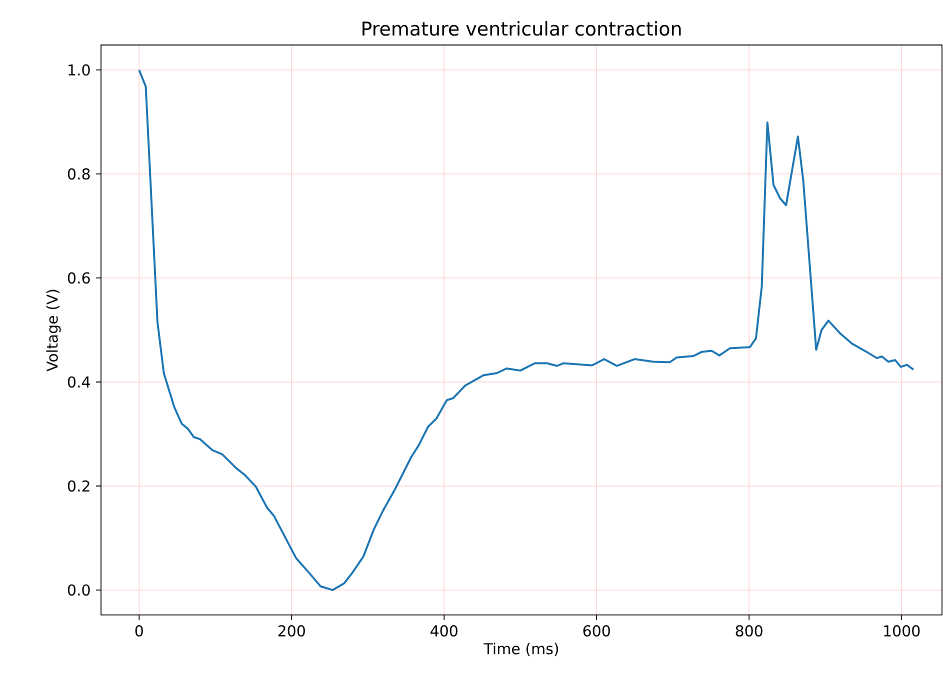 Image resolution: width=943 pixels, height=685 pixels. Describe the element at coordinates (53, 331) in the screenshot. I see `y-axis-title: Voltage (V)` at that location.